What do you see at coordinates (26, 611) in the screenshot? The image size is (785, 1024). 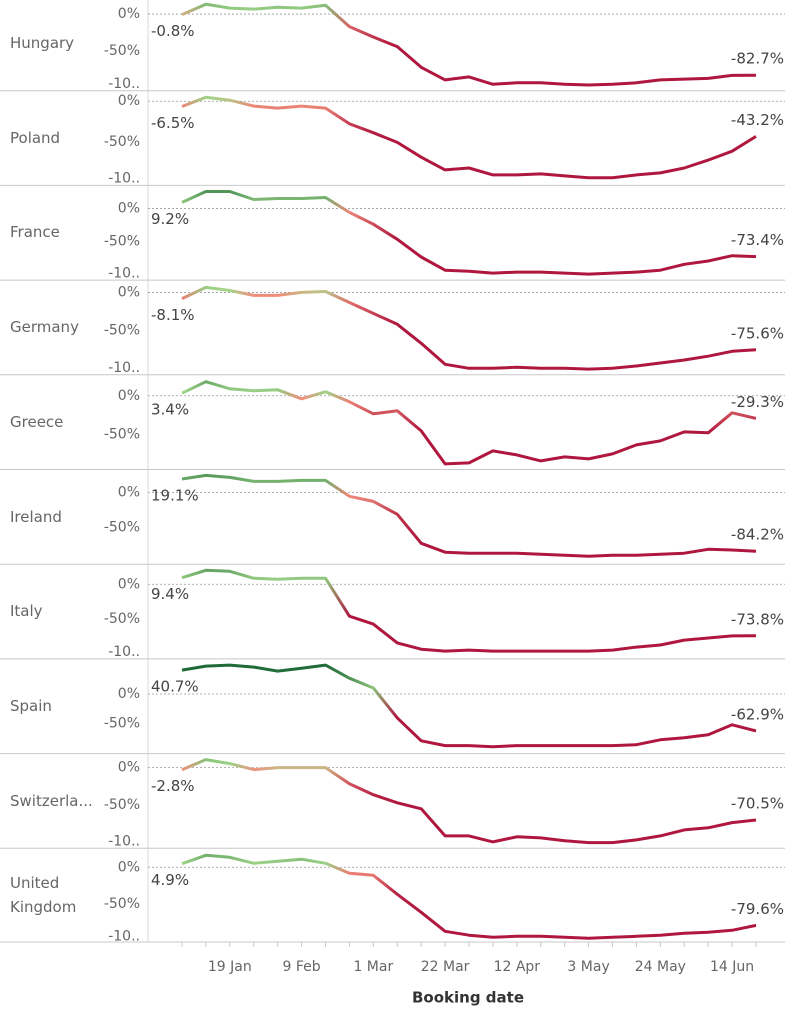 I see `panel-label: Italy` at bounding box center [26, 611].